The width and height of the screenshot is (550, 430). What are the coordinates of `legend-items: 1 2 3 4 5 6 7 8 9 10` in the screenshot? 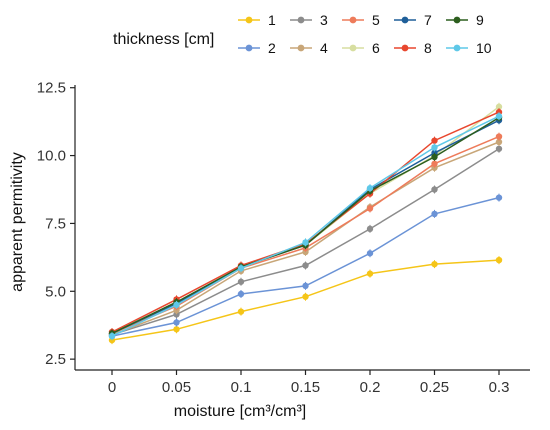 It's located at (365, 34).